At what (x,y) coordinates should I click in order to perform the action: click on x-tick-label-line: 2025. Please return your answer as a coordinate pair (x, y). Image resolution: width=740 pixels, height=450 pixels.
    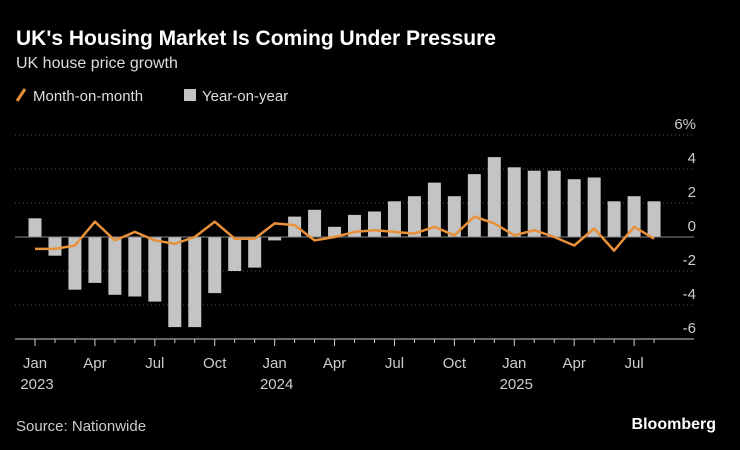
    Looking at the image, I should click on (516, 384).